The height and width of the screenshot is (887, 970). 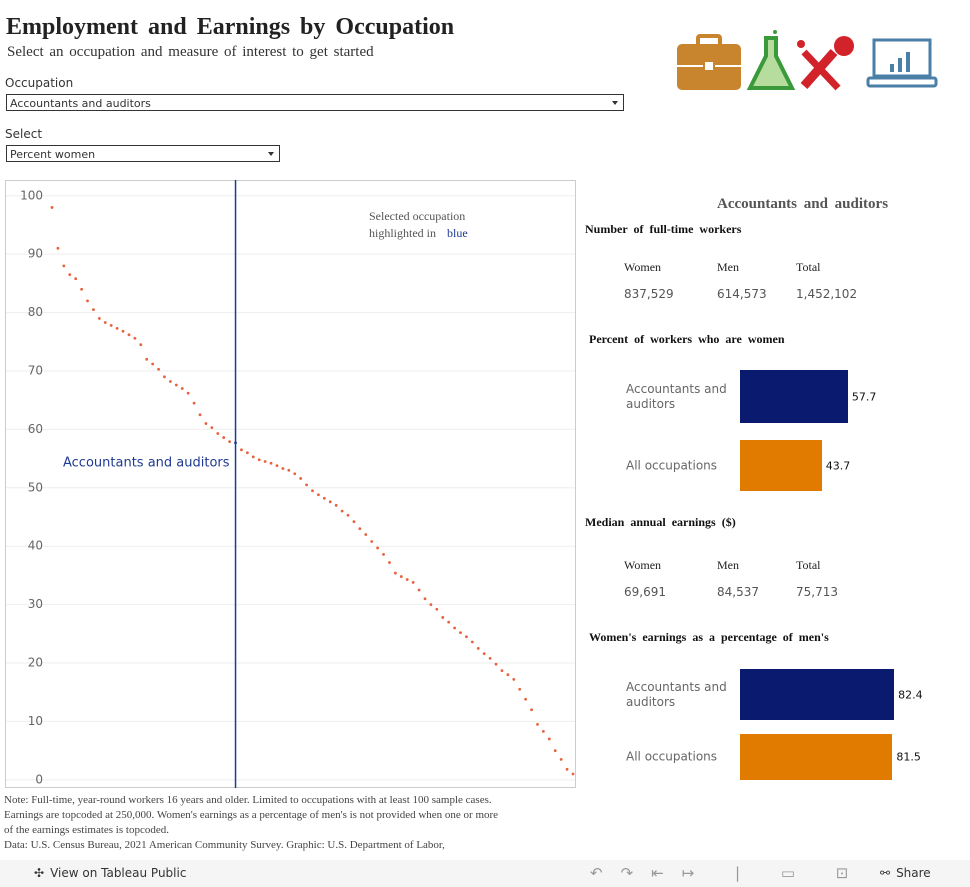 What do you see at coordinates (910, 694) in the screenshot?
I see `value-label: 82.4` at bounding box center [910, 694].